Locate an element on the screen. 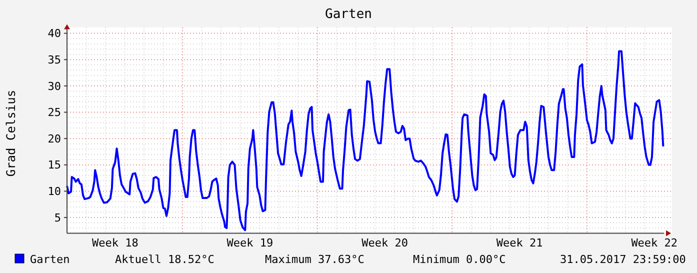 Image resolution: width=697 pixels, height=273 pixels. text: 31.05.2017 23:59:00 is located at coordinates (623, 259).